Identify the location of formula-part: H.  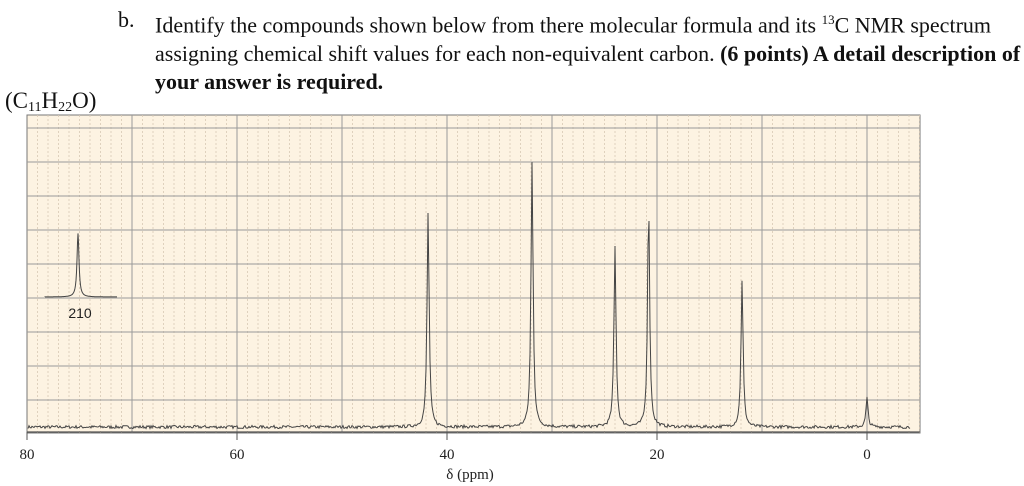
(50, 100).